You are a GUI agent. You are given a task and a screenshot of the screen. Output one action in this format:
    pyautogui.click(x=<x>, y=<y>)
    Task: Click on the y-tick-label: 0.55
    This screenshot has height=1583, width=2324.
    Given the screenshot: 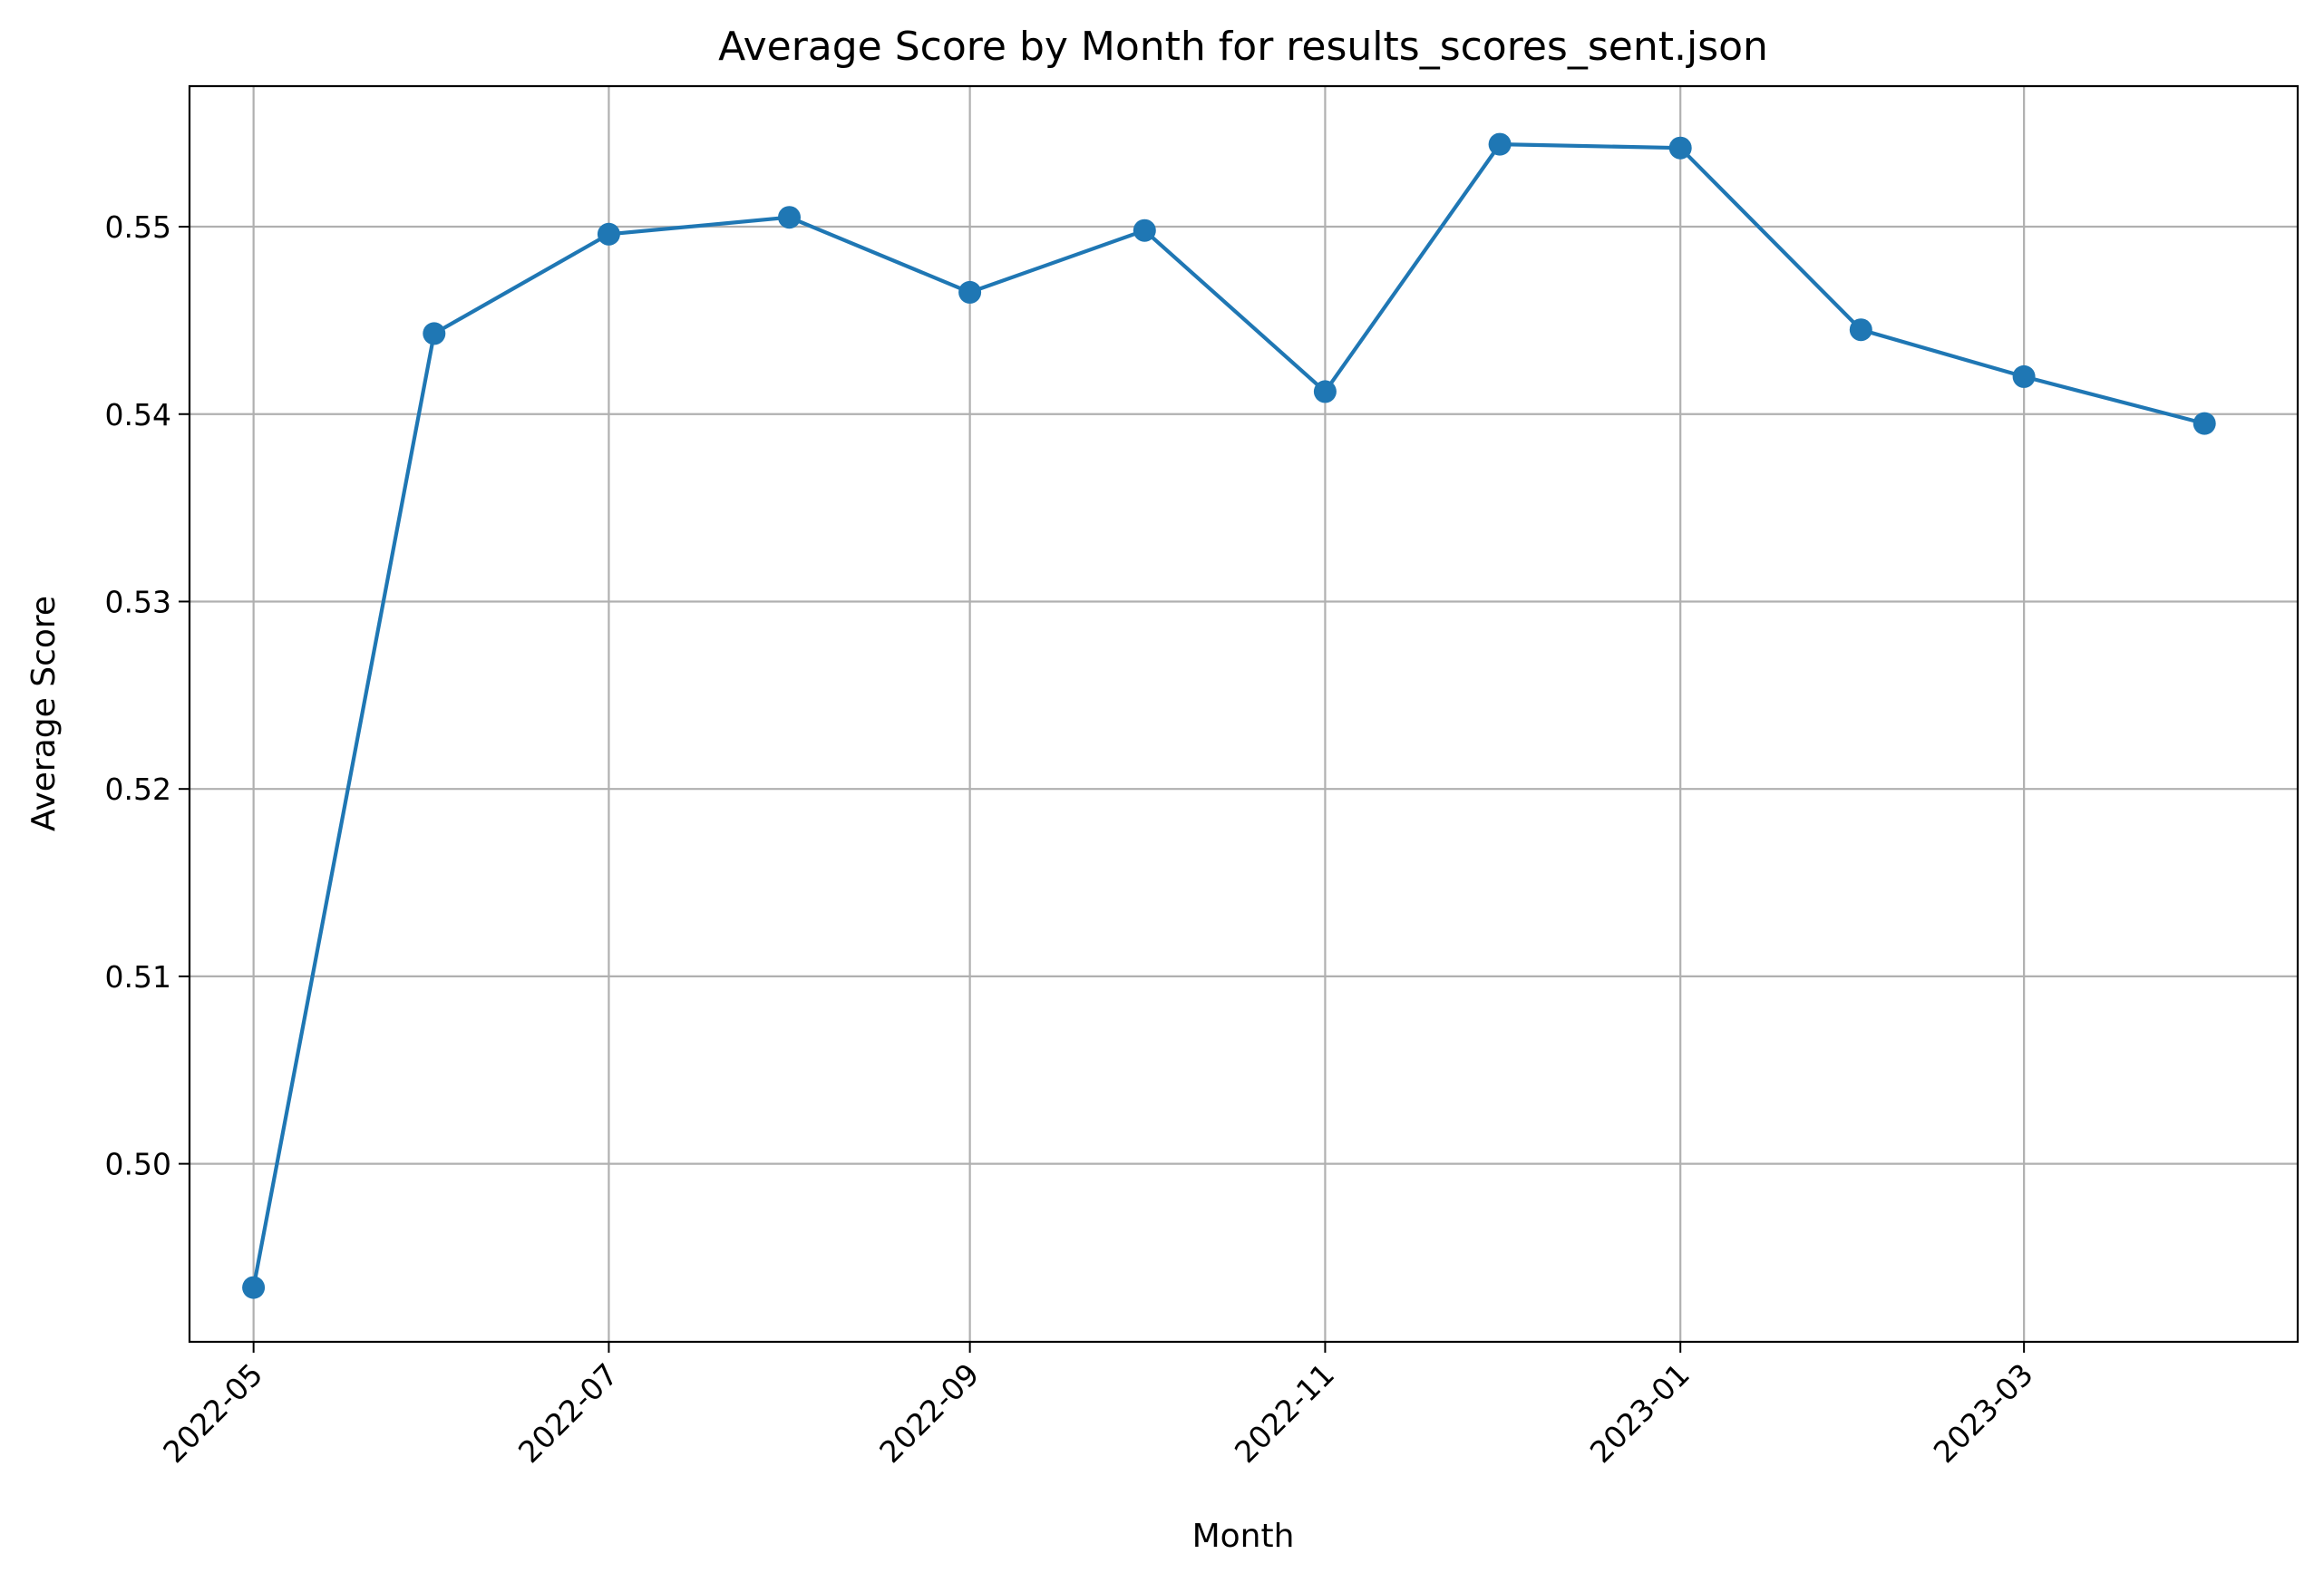 What is the action you would take?
    pyautogui.click(x=138, y=227)
    